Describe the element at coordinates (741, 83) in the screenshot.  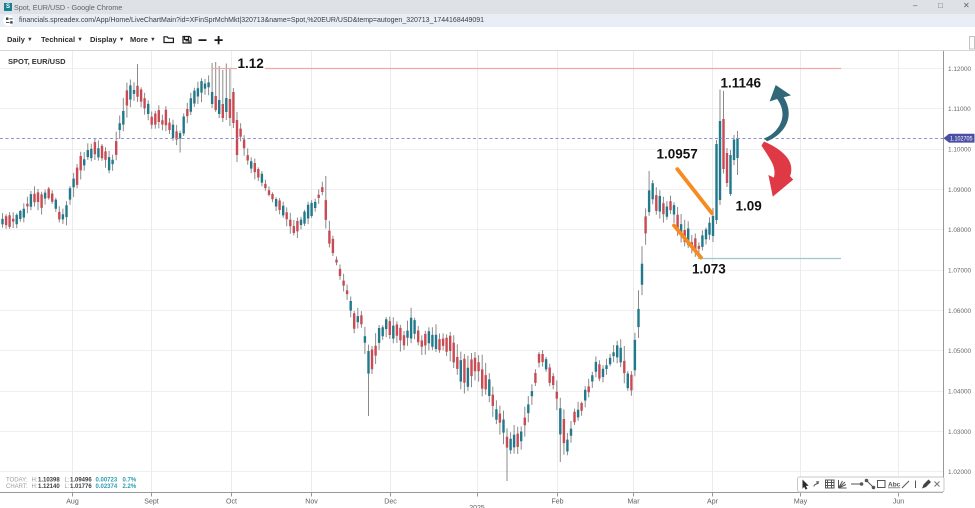
I see `svg-text: 1.1146` at that location.